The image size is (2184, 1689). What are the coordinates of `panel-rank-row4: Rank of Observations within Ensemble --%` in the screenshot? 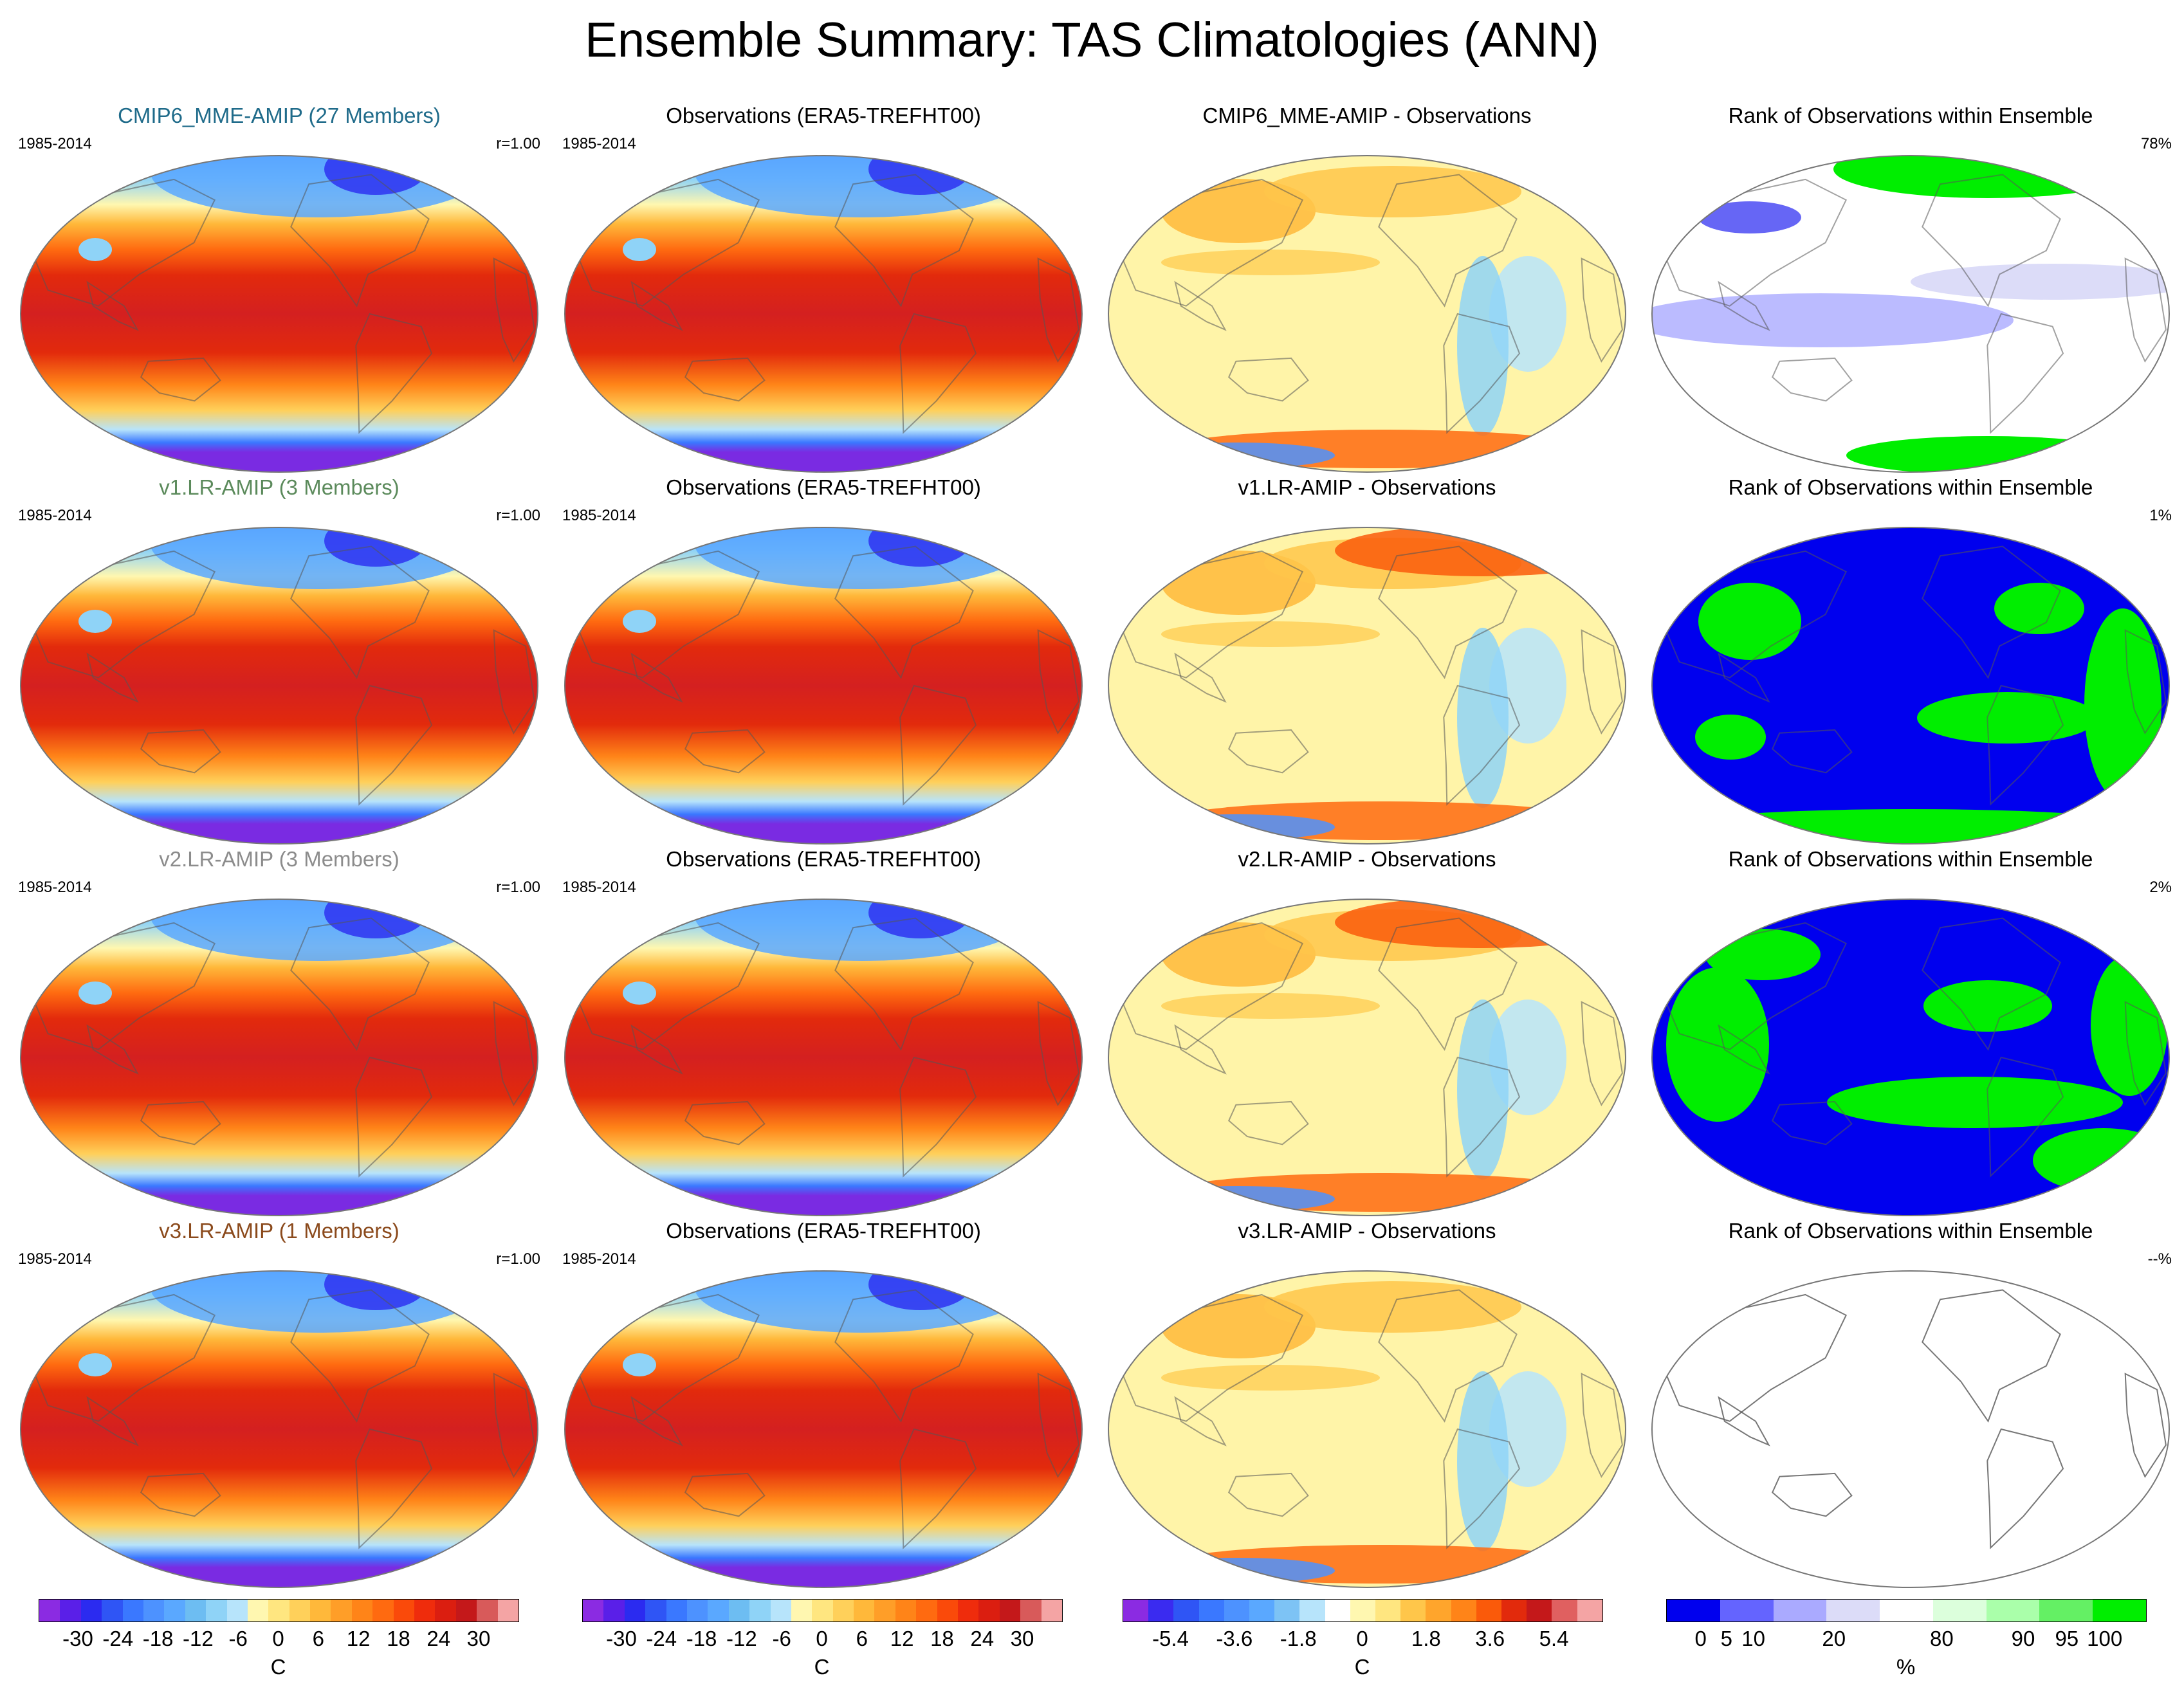 It's located at (1910, 1404).